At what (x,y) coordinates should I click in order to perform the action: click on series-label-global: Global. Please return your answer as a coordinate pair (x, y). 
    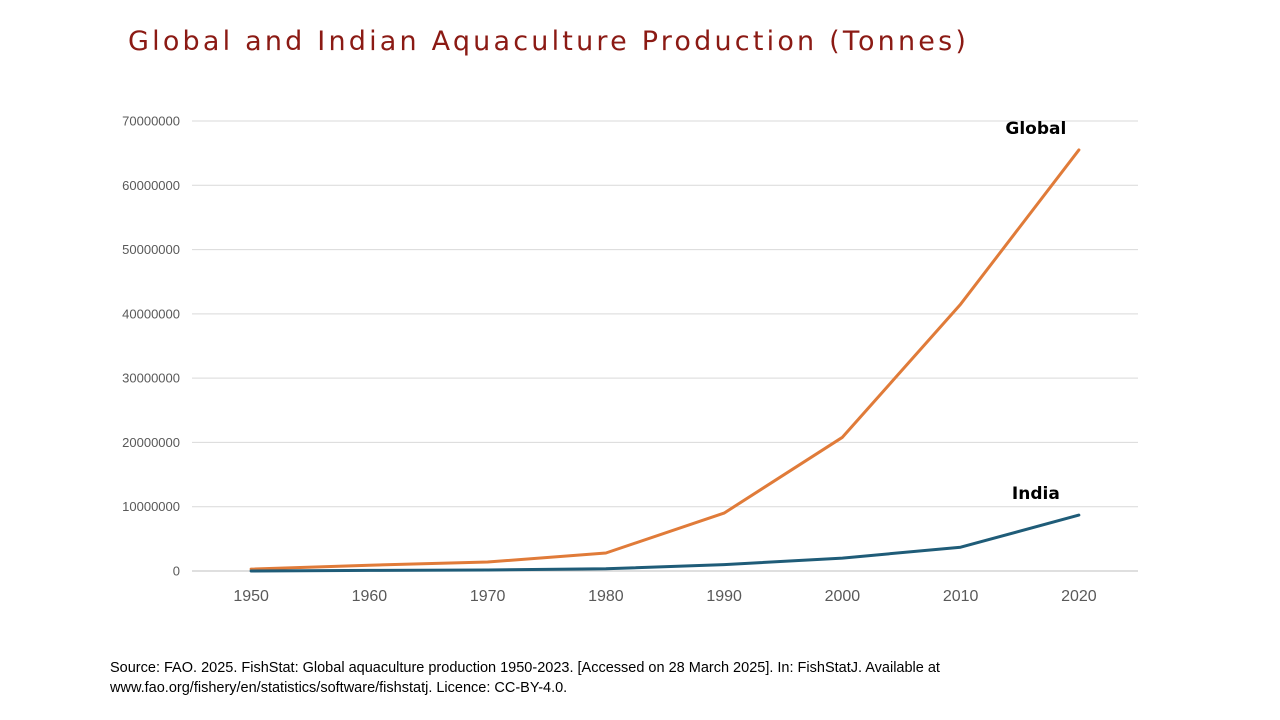
    Looking at the image, I should click on (1035, 129).